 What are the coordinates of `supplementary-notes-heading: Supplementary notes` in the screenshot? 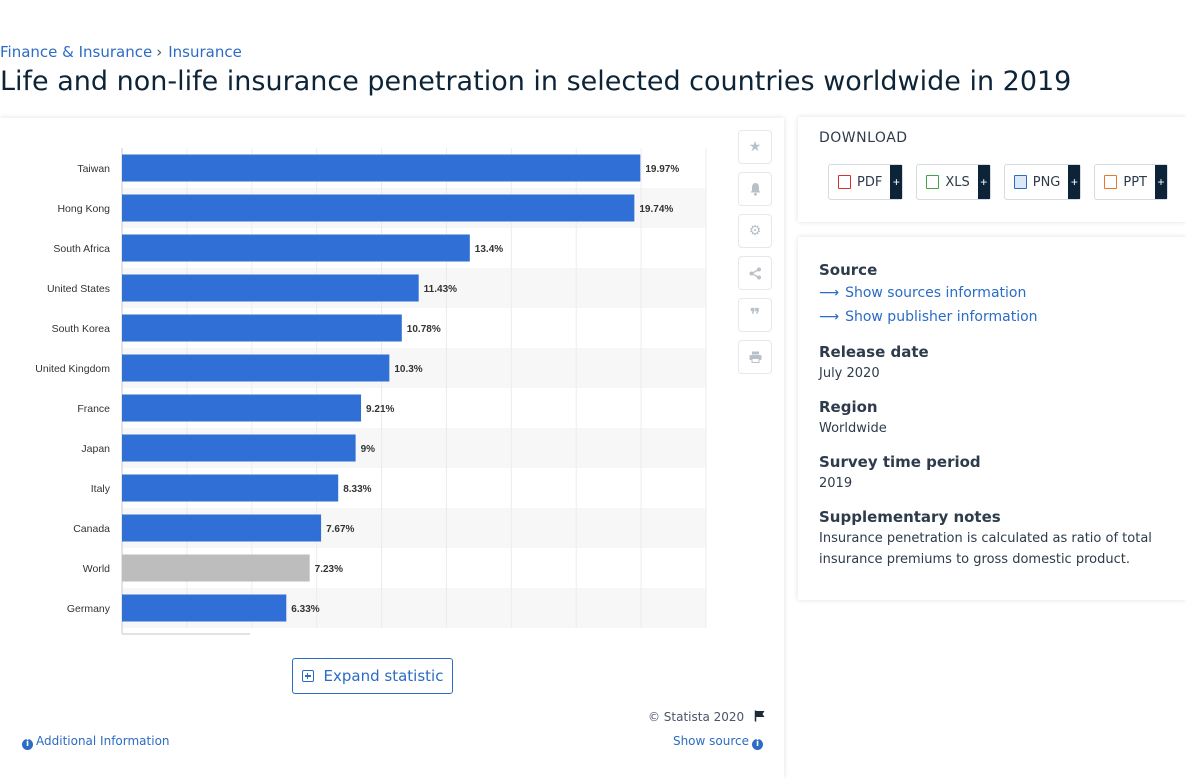 It's located at (910, 517).